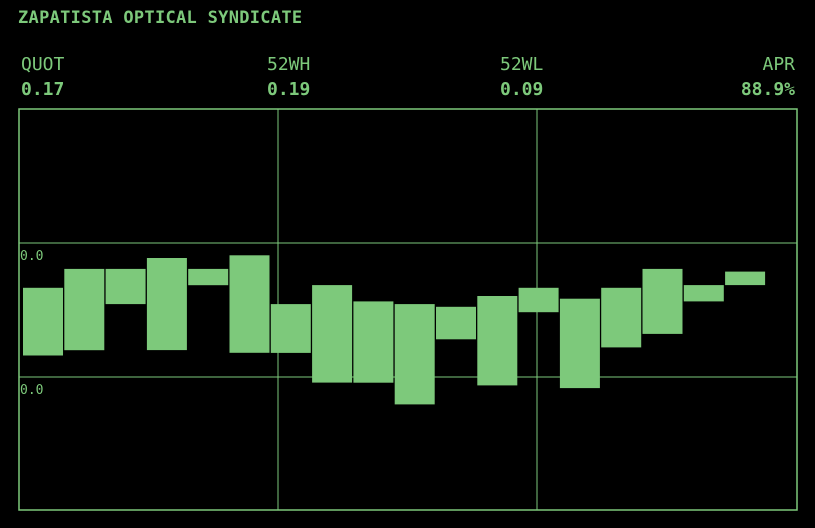  Describe the element at coordinates (289, 64) in the screenshot. I see `stat-52wh-label: 52WH` at that location.